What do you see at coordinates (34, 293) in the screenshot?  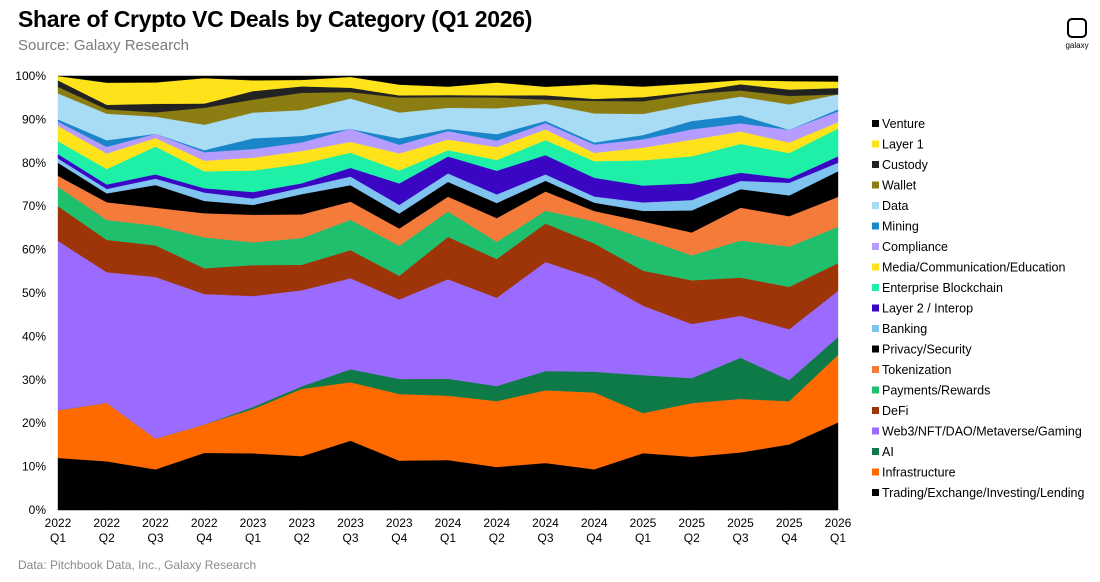 I see `y-tick-label: 50%` at bounding box center [34, 293].